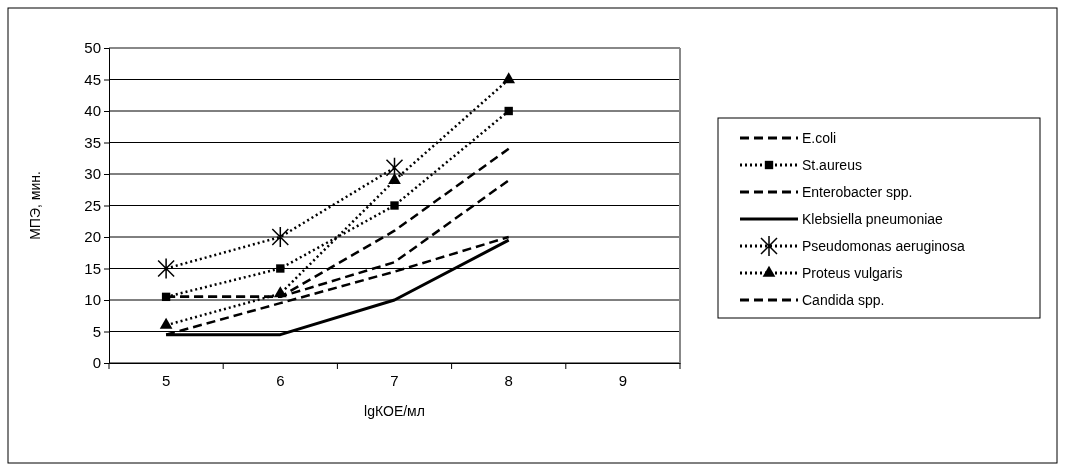  Describe the element at coordinates (394, 380) in the screenshot. I see `x-tick-label: 7` at that location.